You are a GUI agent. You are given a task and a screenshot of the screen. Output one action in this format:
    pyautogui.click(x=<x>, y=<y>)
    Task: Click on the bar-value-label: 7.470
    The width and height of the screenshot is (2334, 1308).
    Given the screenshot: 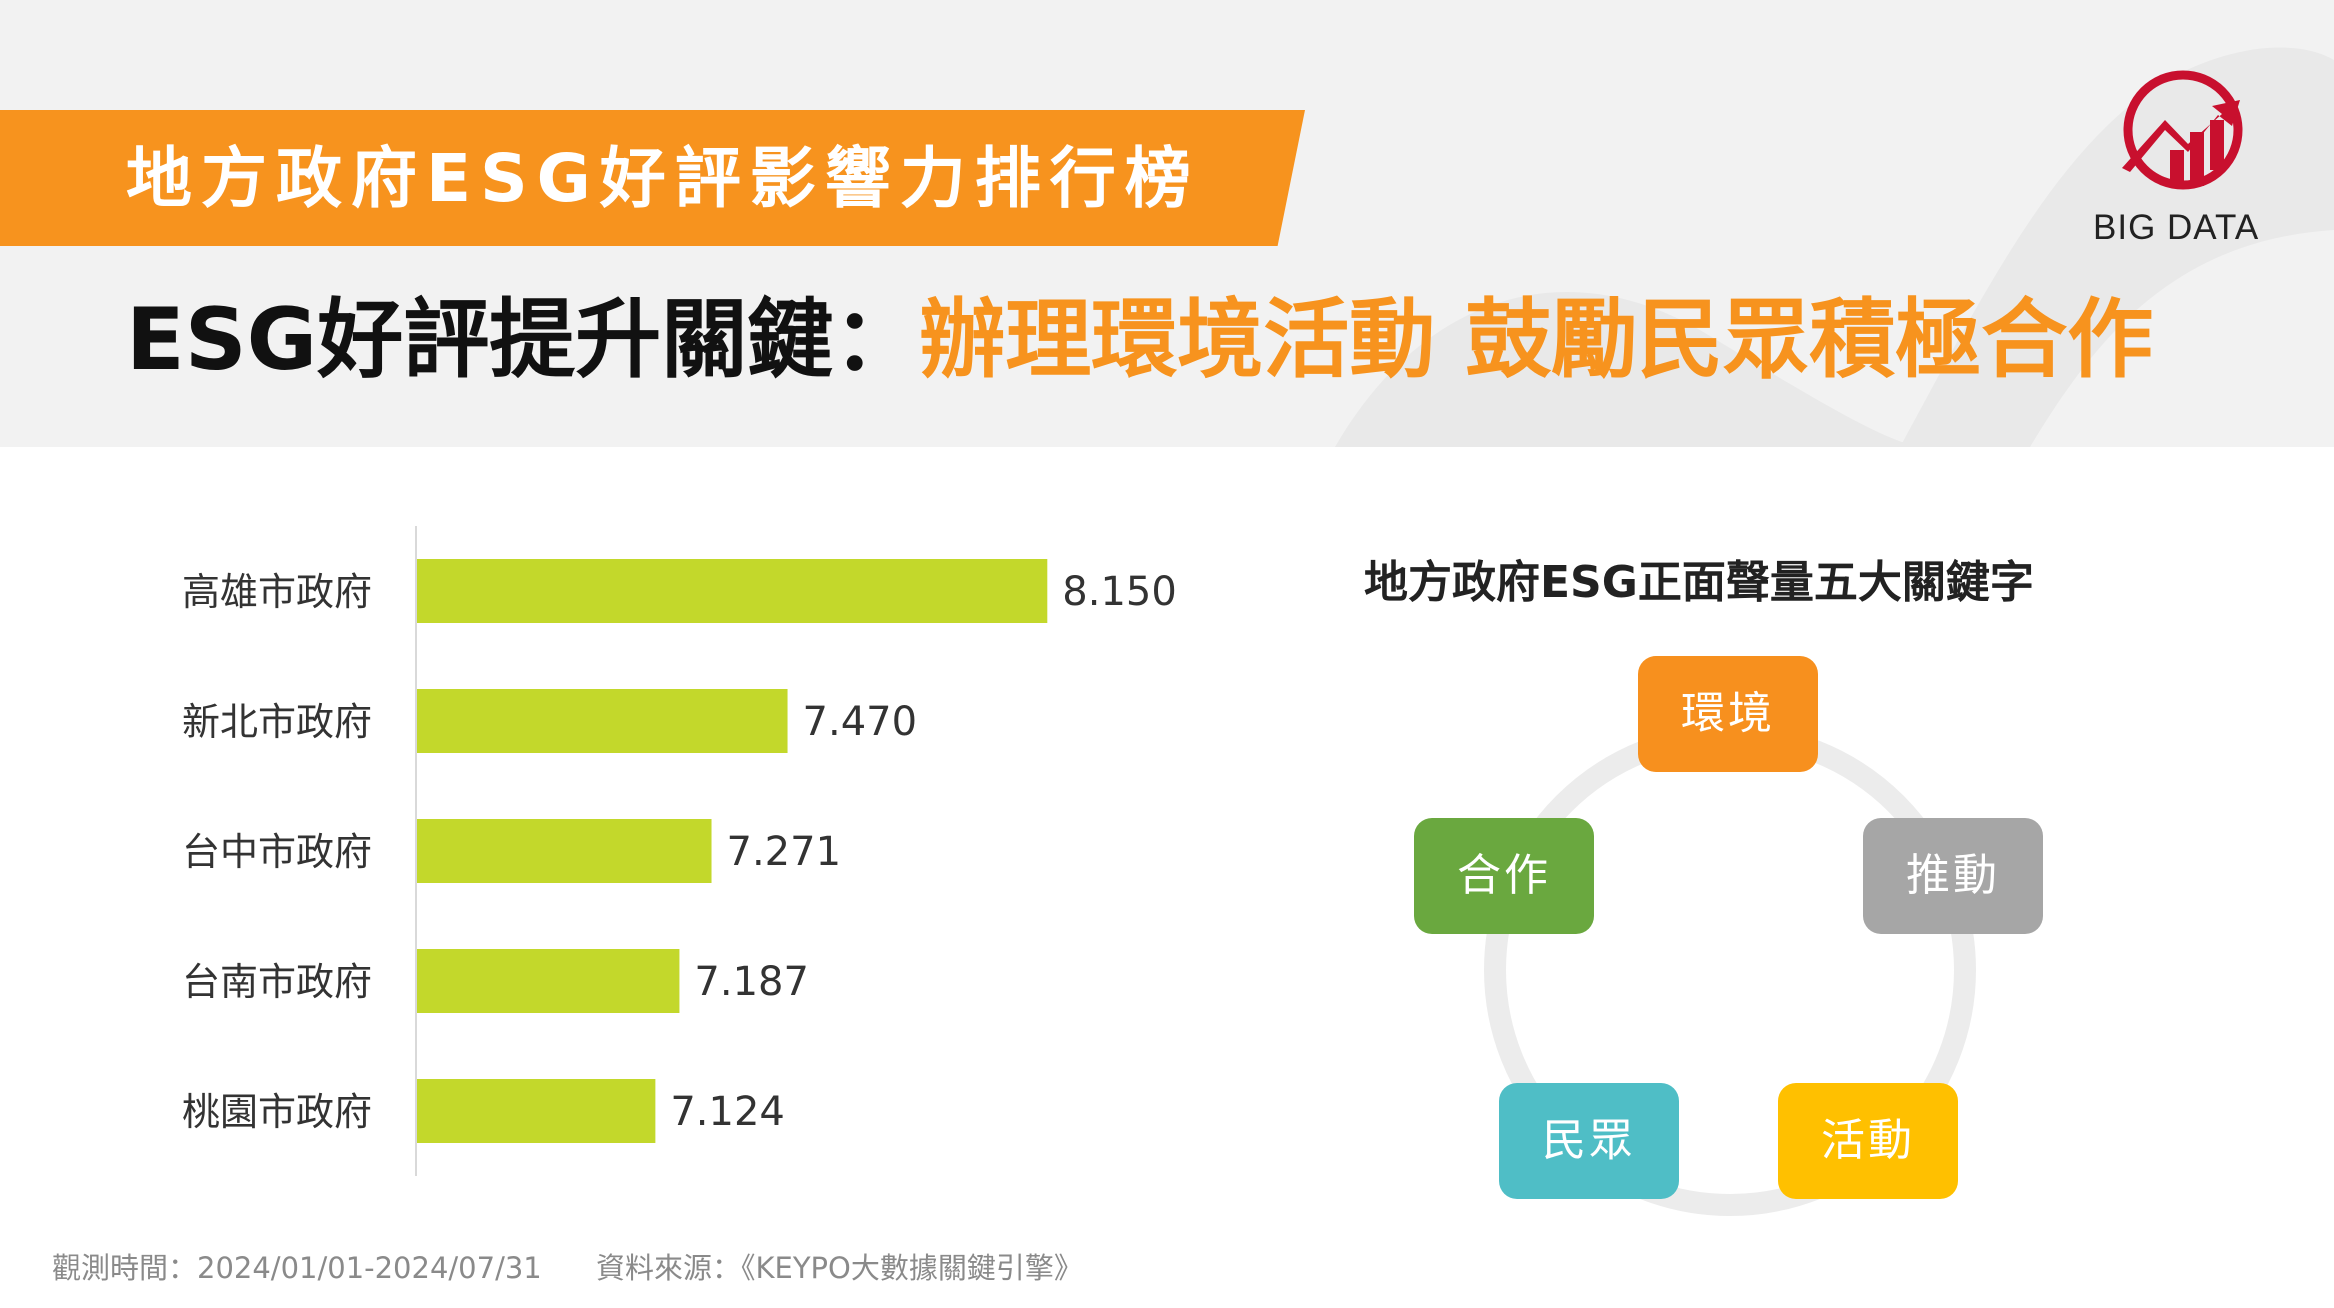 What is the action you would take?
    pyautogui.click(x=860, y=722)
    